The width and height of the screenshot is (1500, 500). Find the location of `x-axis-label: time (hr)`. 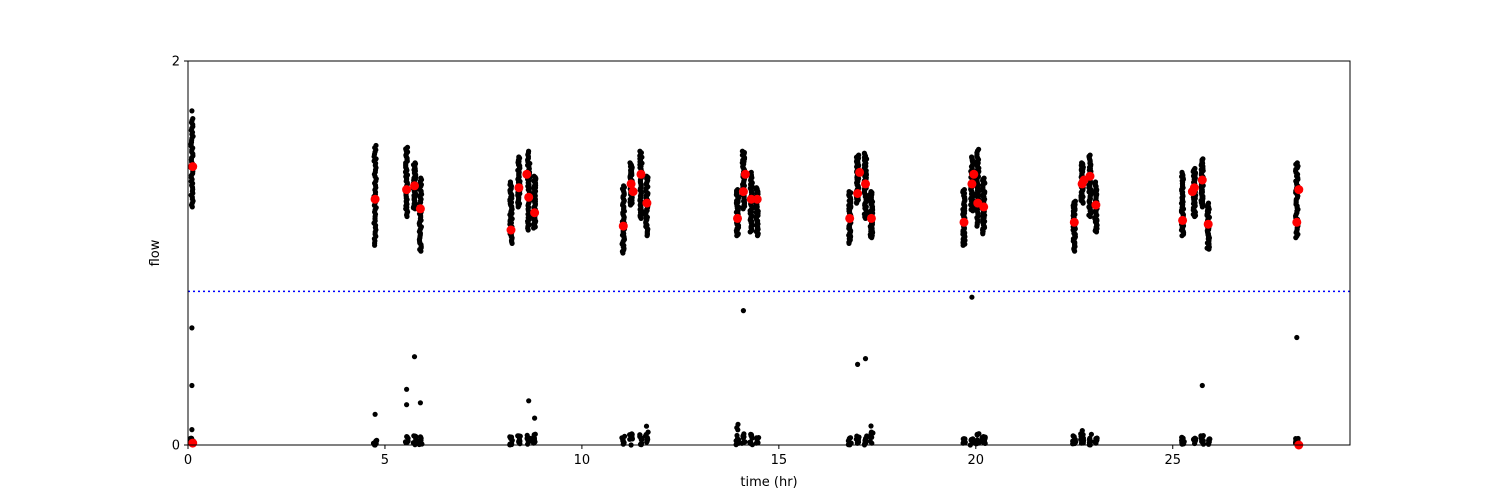

x-axis-label: time (hr) is located at coordinates (768, 482).